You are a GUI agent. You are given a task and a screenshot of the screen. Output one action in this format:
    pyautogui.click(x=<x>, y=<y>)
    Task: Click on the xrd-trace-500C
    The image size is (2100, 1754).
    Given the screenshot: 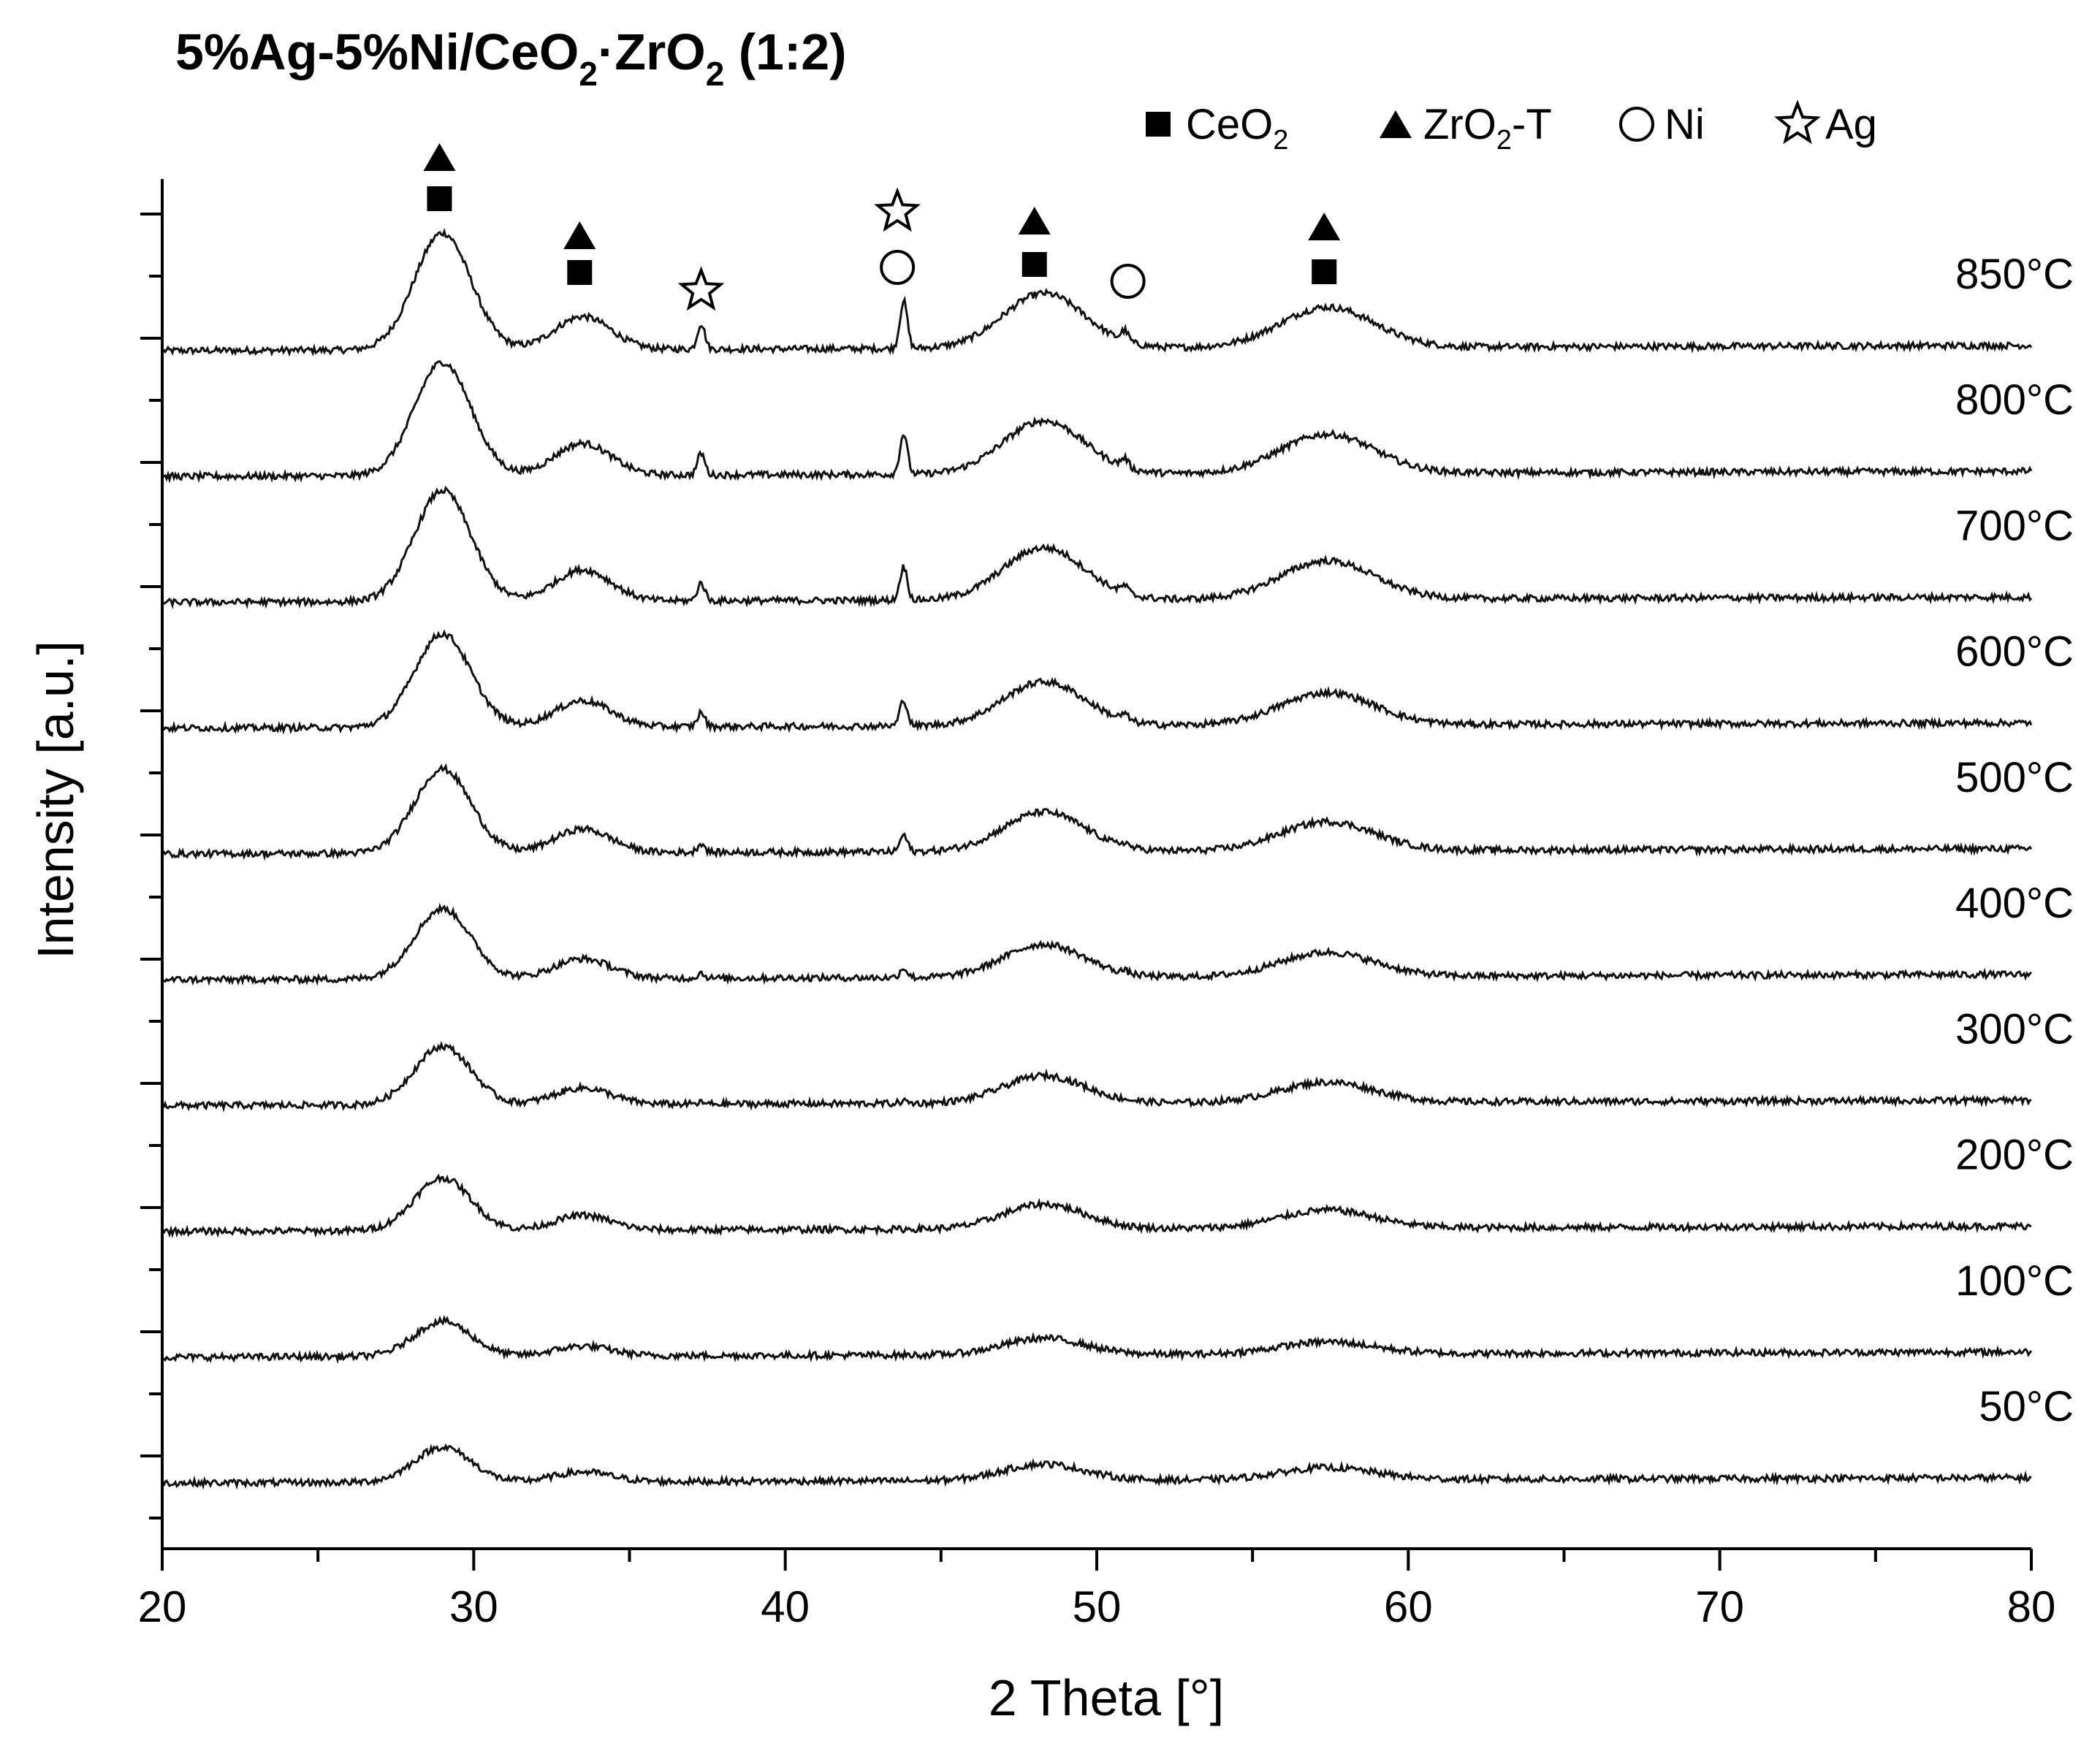 What is the action you would take?
    pyautogui.click(x=1097, y=812)
    